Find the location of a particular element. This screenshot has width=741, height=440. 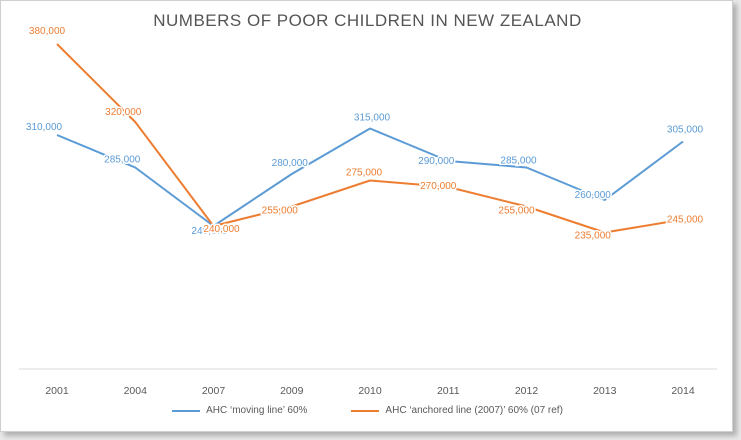

legend-swatch-moving-line is located at coordinates (186, 410).